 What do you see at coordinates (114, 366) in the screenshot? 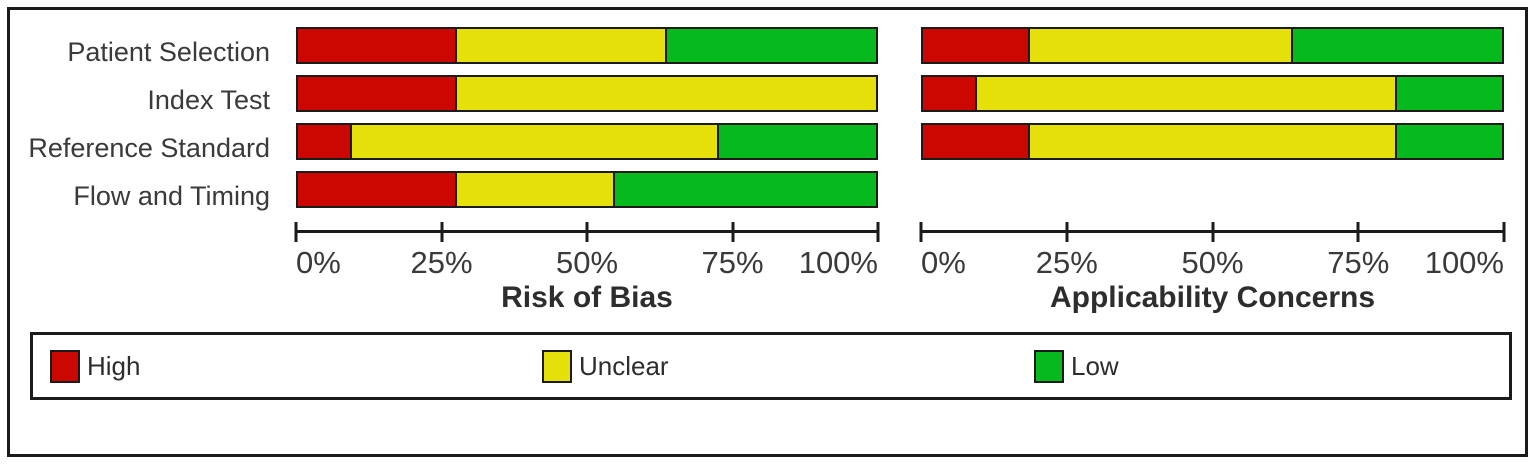
I see `legend-label-high: High` at bounding box center [114, 366].